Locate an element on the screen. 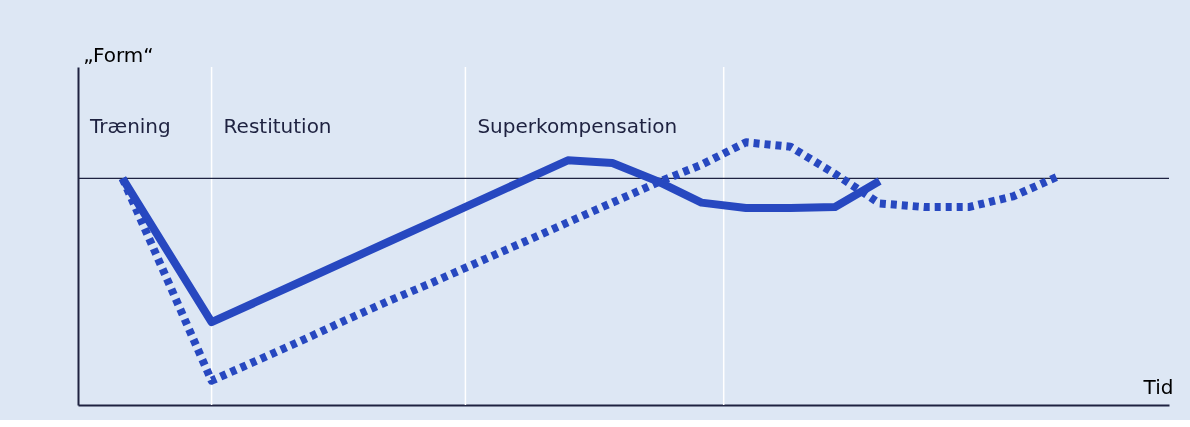 The image size is (1190, 427). x-axis-title: Tid is located at coordinates (1158, 386).